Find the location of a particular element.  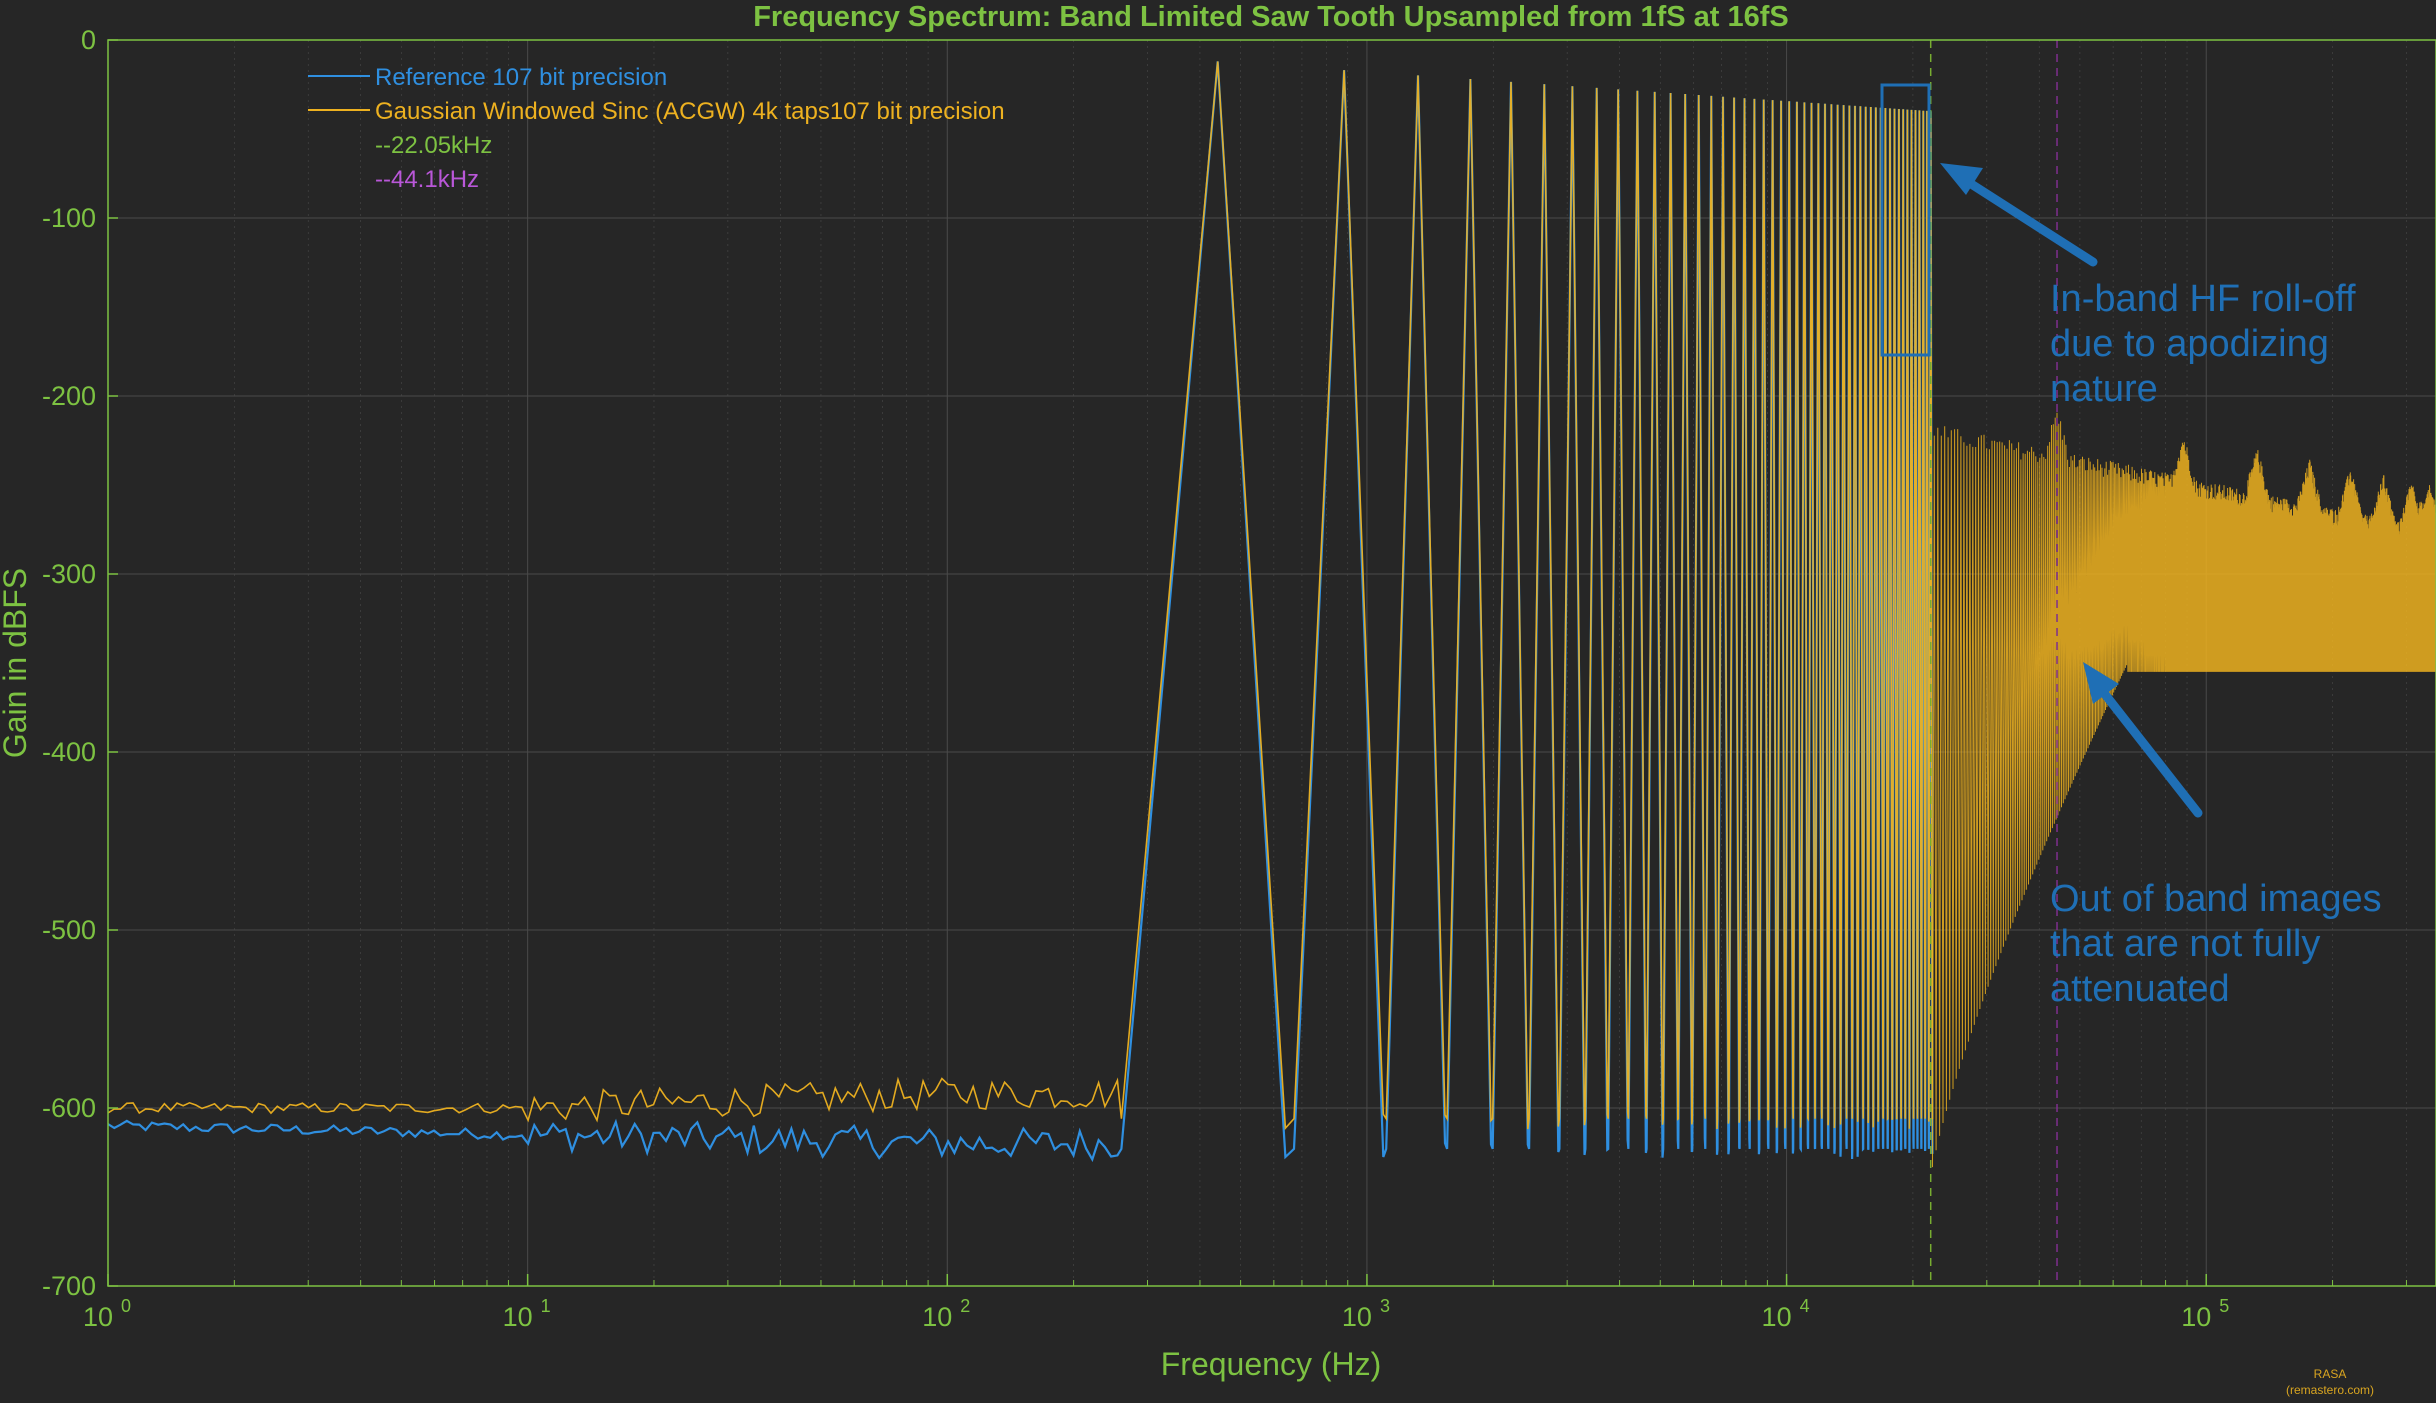

x-axis-label: Frequency (Hz) is located at coordinates (1271, 1364).